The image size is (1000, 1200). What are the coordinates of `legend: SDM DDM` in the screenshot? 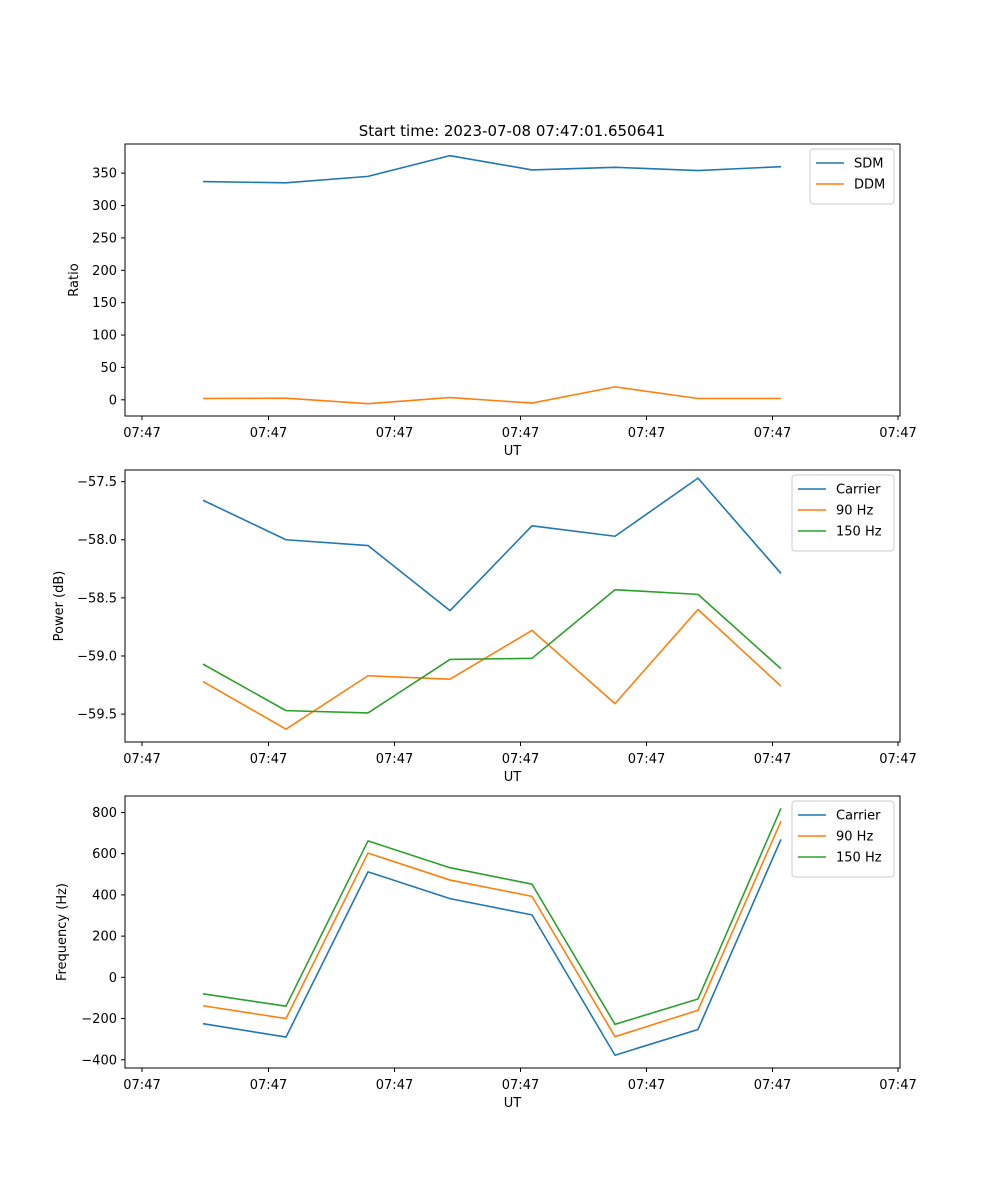 It's located at (852, 176).